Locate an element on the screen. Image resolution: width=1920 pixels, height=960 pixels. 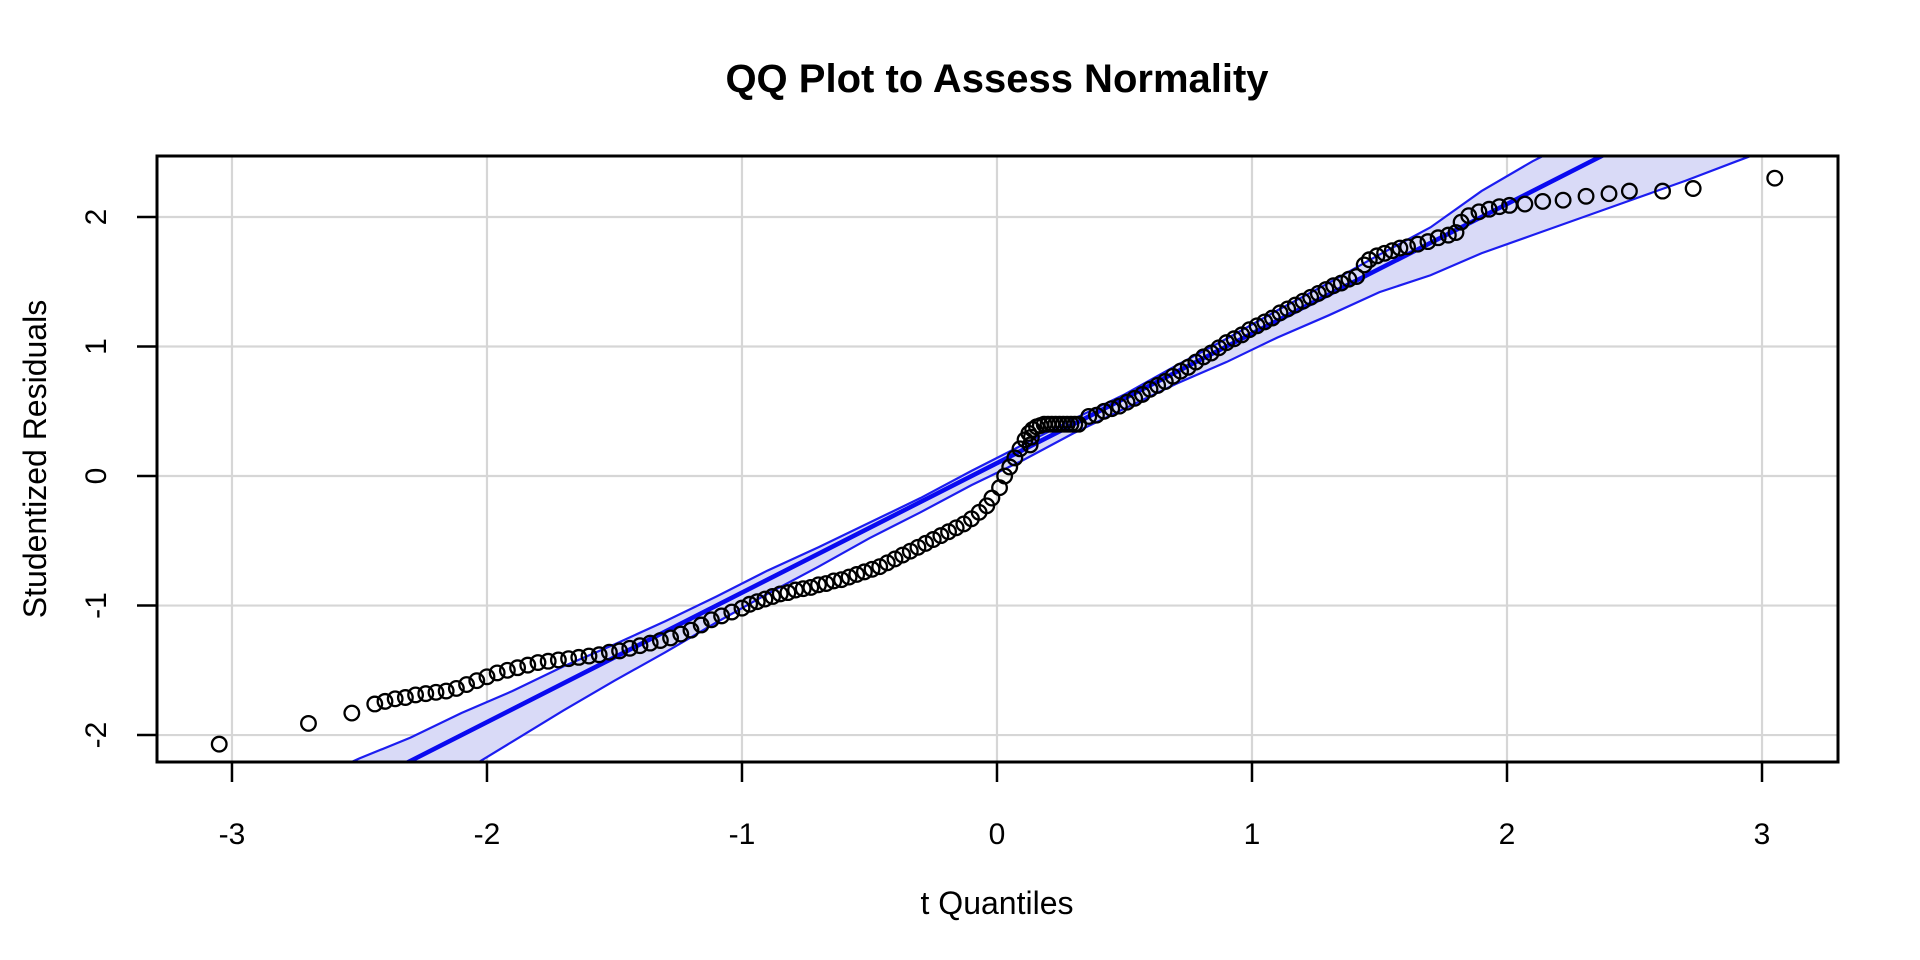
x-axis-title: t Quantiles is located at coordinates (997, 903).